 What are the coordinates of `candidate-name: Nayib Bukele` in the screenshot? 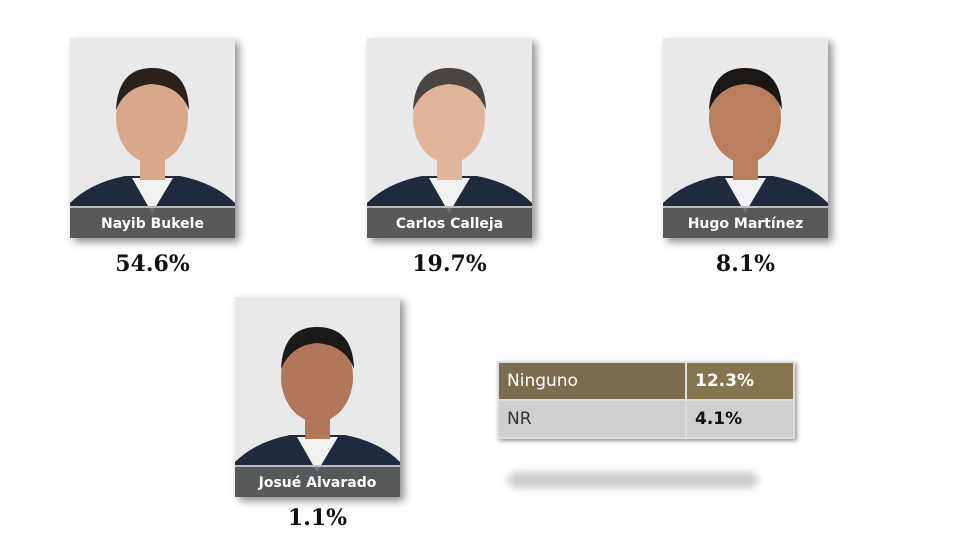 It's located at (152, 222).